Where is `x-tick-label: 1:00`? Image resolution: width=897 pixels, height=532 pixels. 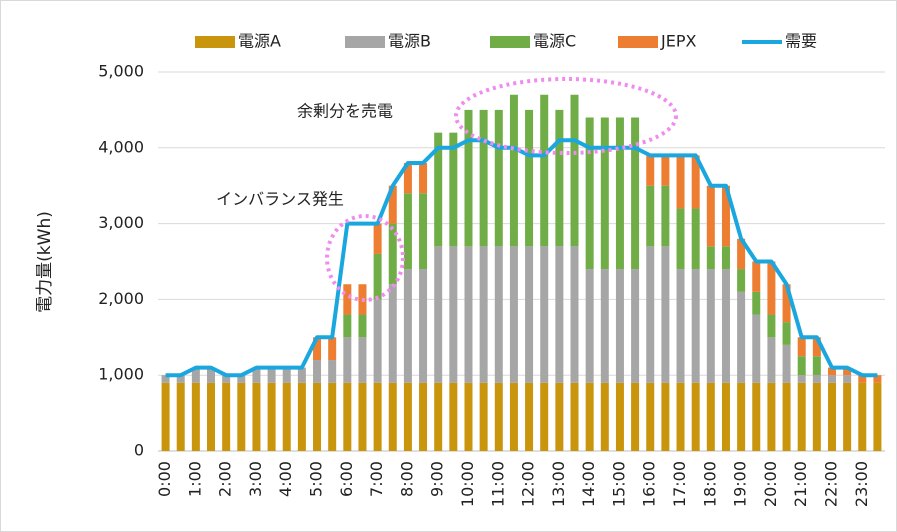 x-tick-label: 1:00 is located at coordinates (194, 479).